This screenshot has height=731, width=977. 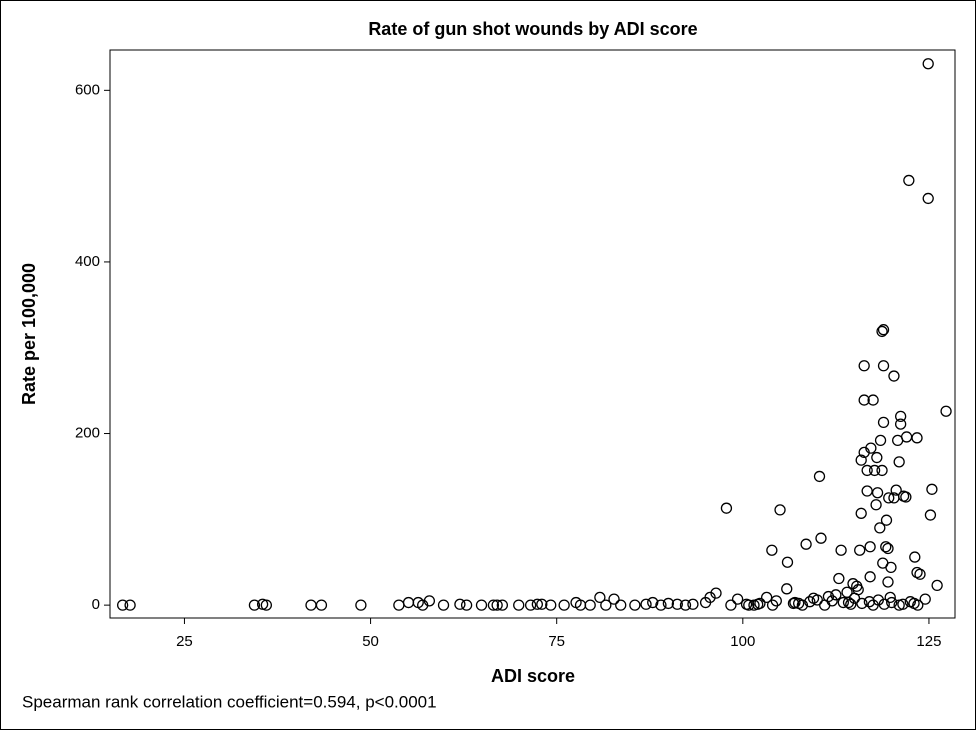 I want to click on y-tick-label: 600, so click(x=87, y=89).